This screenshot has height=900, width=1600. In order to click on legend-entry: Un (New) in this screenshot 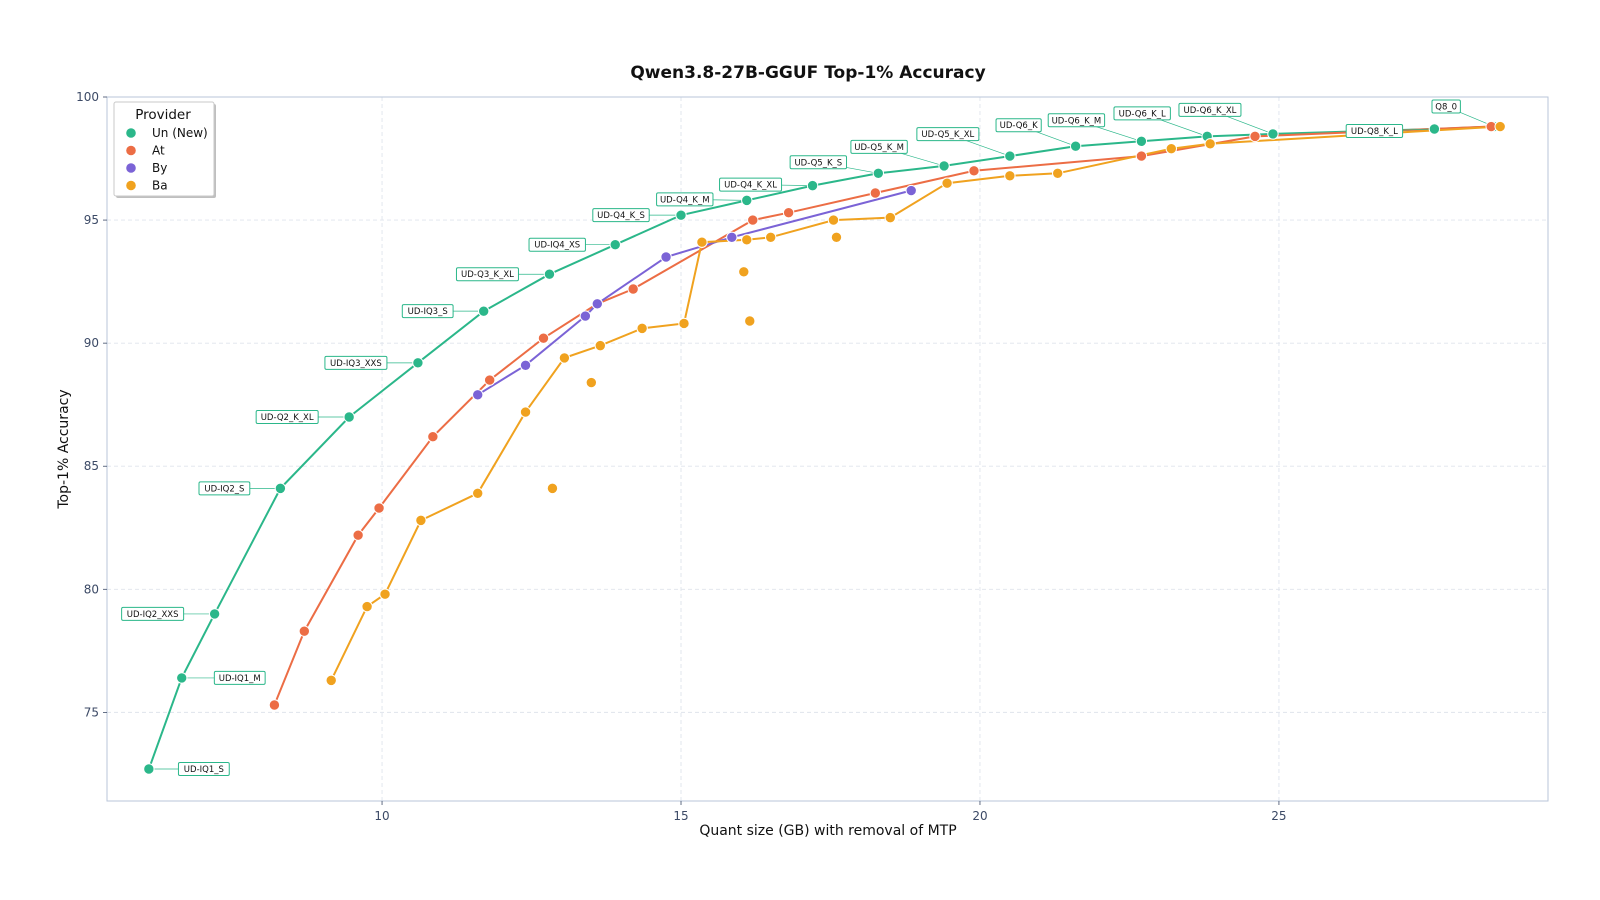, I will do `click(180, 133)`.